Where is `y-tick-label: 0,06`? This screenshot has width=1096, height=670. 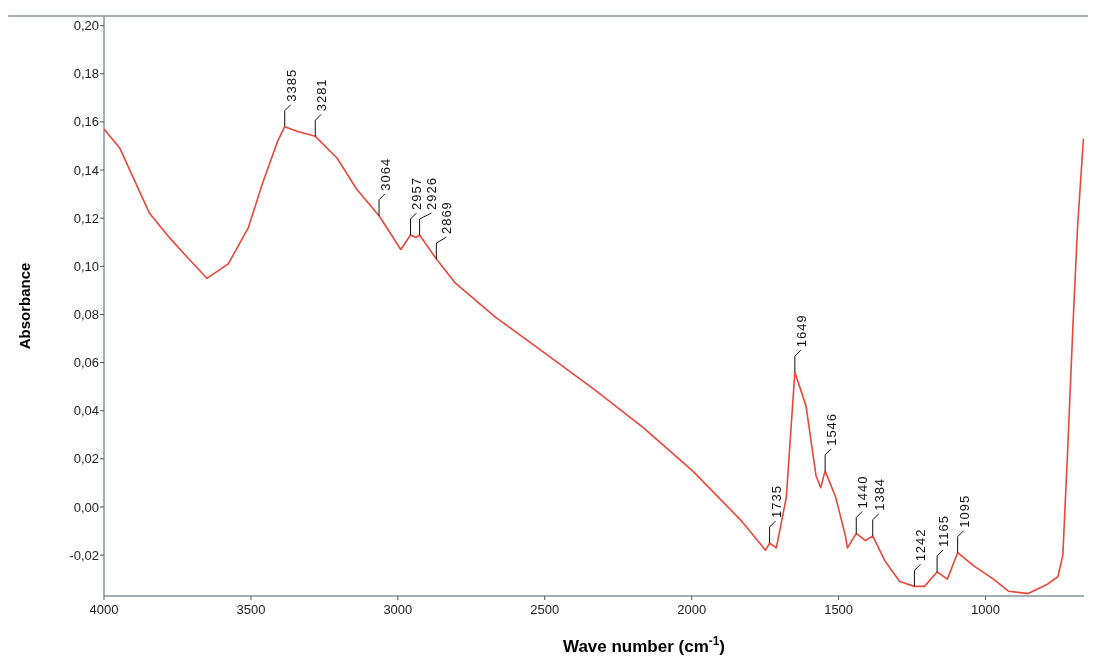
y-tick-label: 0,06 is located at coordinates (86, 363).